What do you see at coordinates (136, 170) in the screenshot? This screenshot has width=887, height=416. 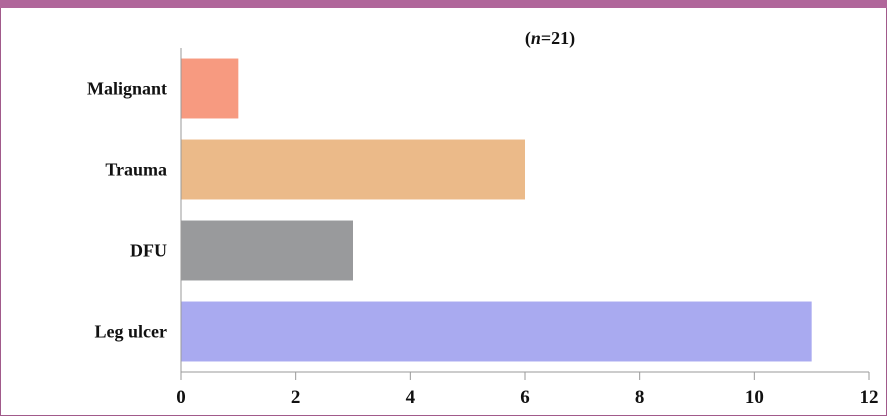 I see `category-label: Trauma` at bounding box center [136, 170].